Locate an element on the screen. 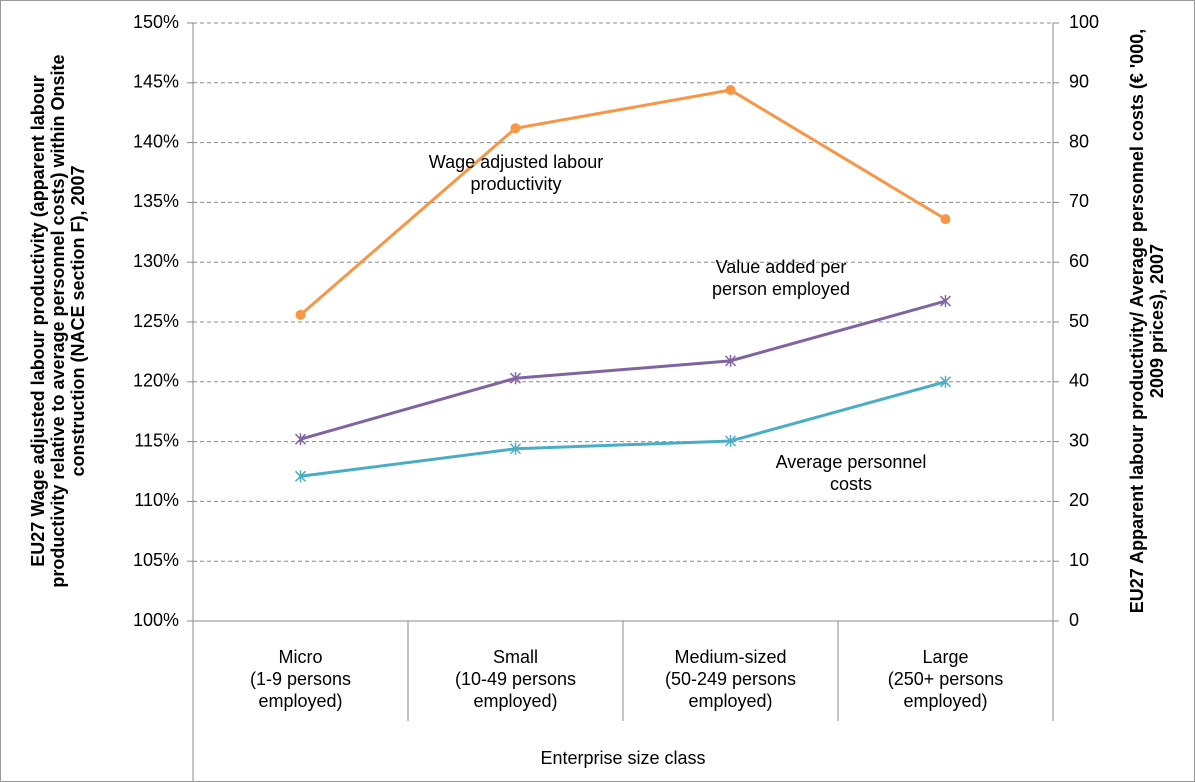 This screenshot has width=1195, height=782. y-tick-label: 125% is located at coordinates (156, 321).